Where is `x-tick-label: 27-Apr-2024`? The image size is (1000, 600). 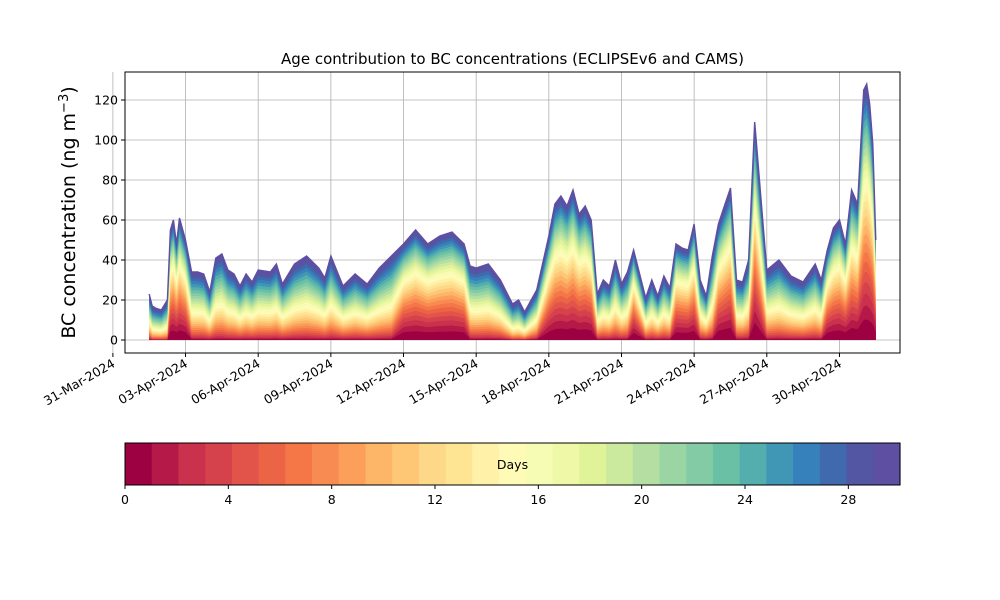 x-tick-label: 27-Apr-2024 is located at coordinates (734, 382).